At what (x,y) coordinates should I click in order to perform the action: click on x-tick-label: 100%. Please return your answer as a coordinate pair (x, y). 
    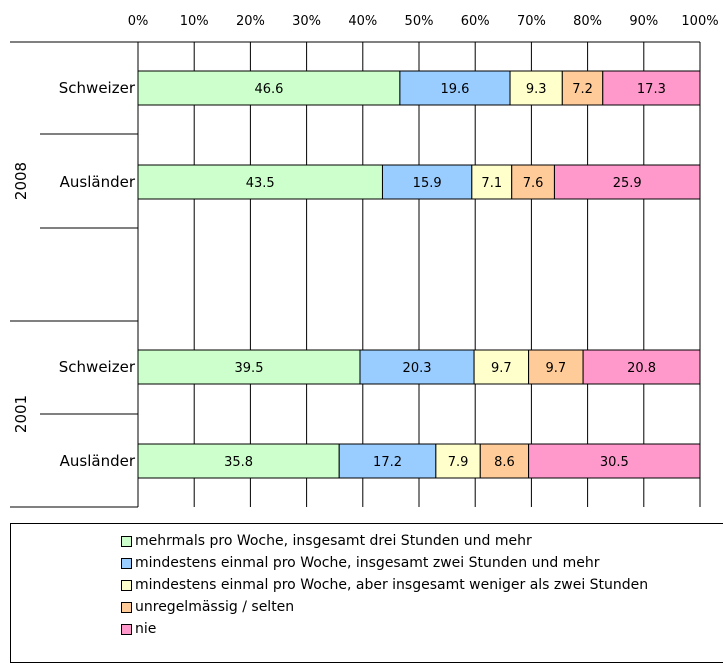
    Looking at the image, I should click on (699, 21).